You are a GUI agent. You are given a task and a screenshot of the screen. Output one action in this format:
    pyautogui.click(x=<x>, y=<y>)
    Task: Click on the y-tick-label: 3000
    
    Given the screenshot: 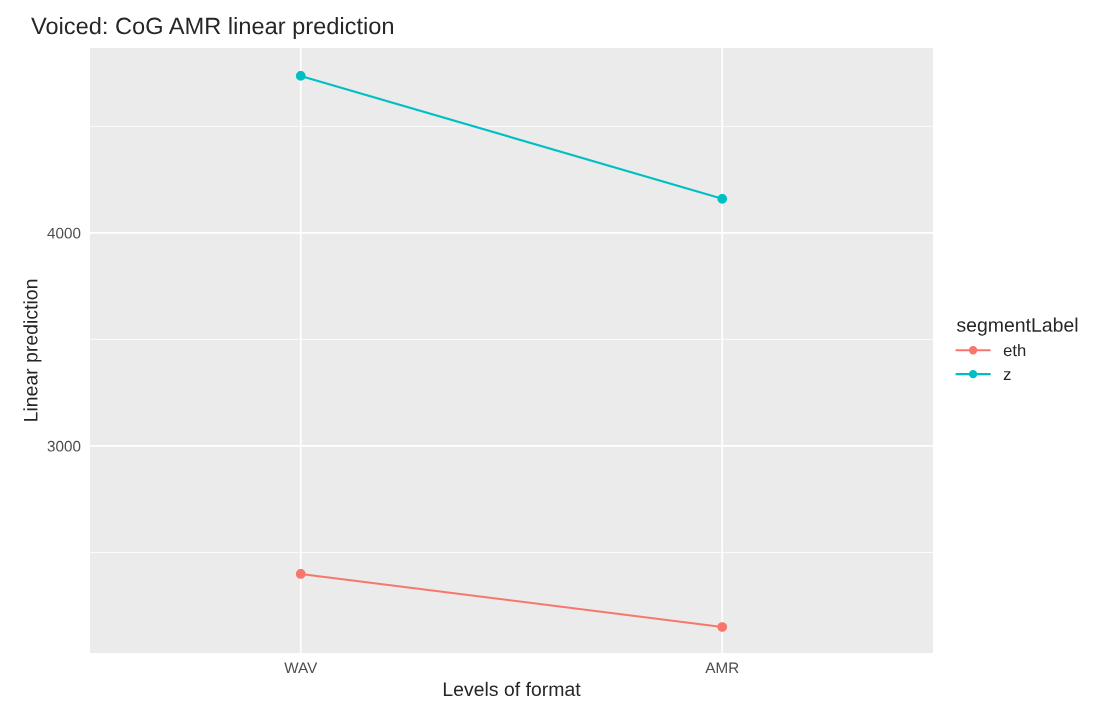 What is the action you would take?
    pyautogui.click(x=64, y=446)
    